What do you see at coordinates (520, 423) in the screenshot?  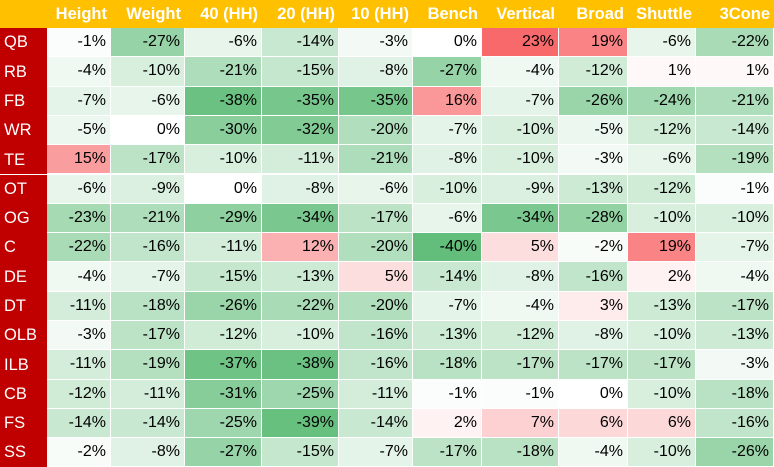 I see `value-cell: 7%` at bounding box center [520, 423].